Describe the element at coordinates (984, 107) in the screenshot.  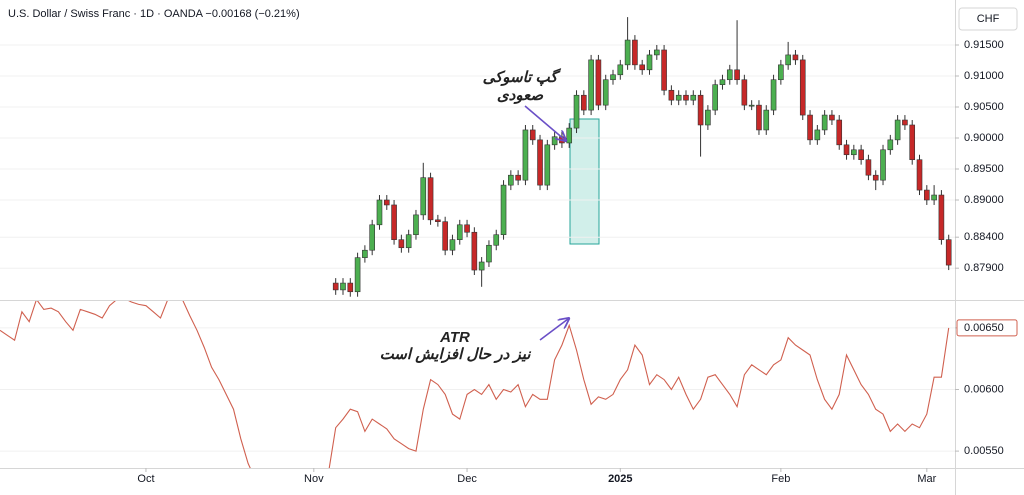
I see `y-tick-label: 0.90500` at that location.